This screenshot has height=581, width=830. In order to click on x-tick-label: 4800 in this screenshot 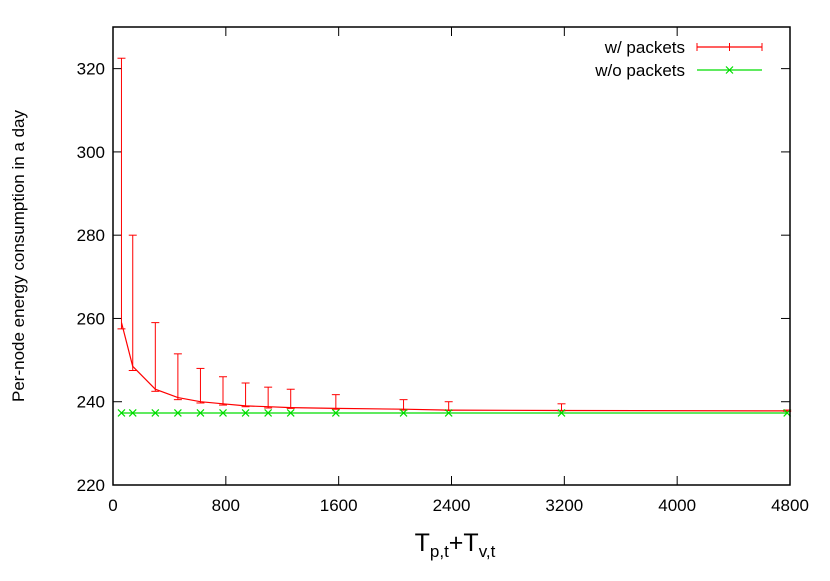, I will do `click(790, 505)`.